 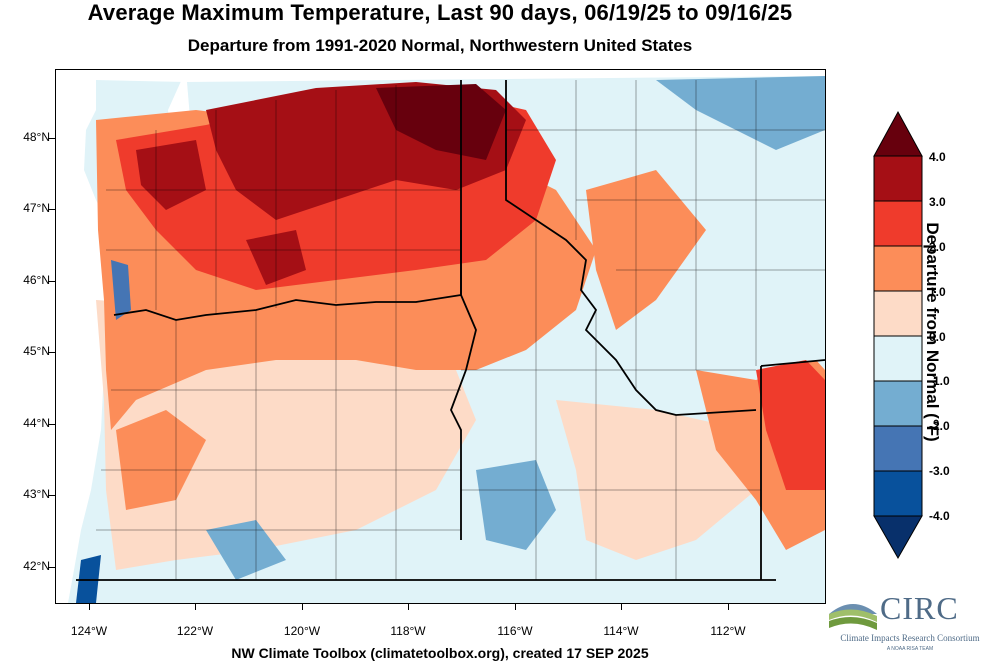 I want to click on lon-label-116: 116°W, so click(x=515, y=631).